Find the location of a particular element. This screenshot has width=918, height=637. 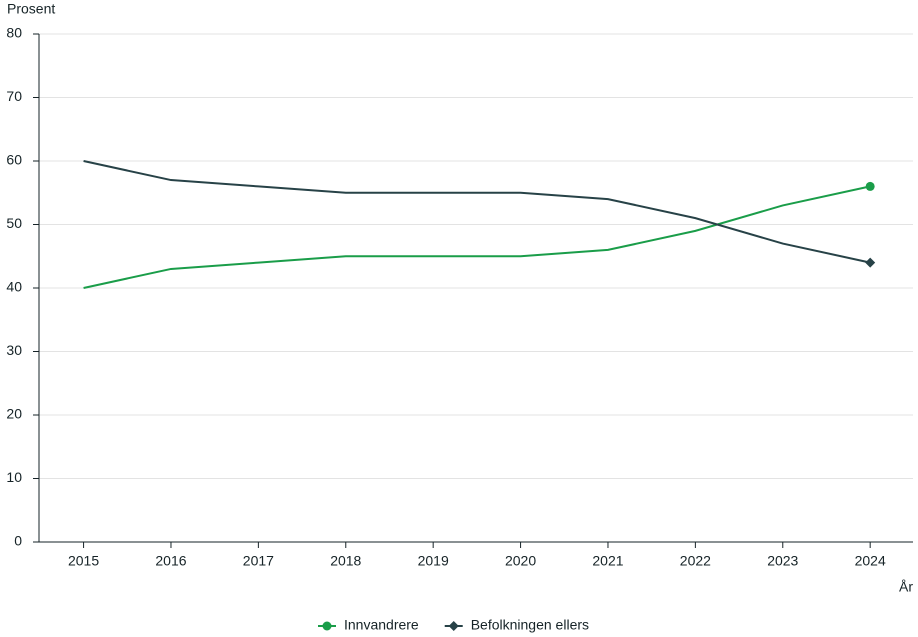

y-tick-label: 10 is located at coordinates (14, 477).